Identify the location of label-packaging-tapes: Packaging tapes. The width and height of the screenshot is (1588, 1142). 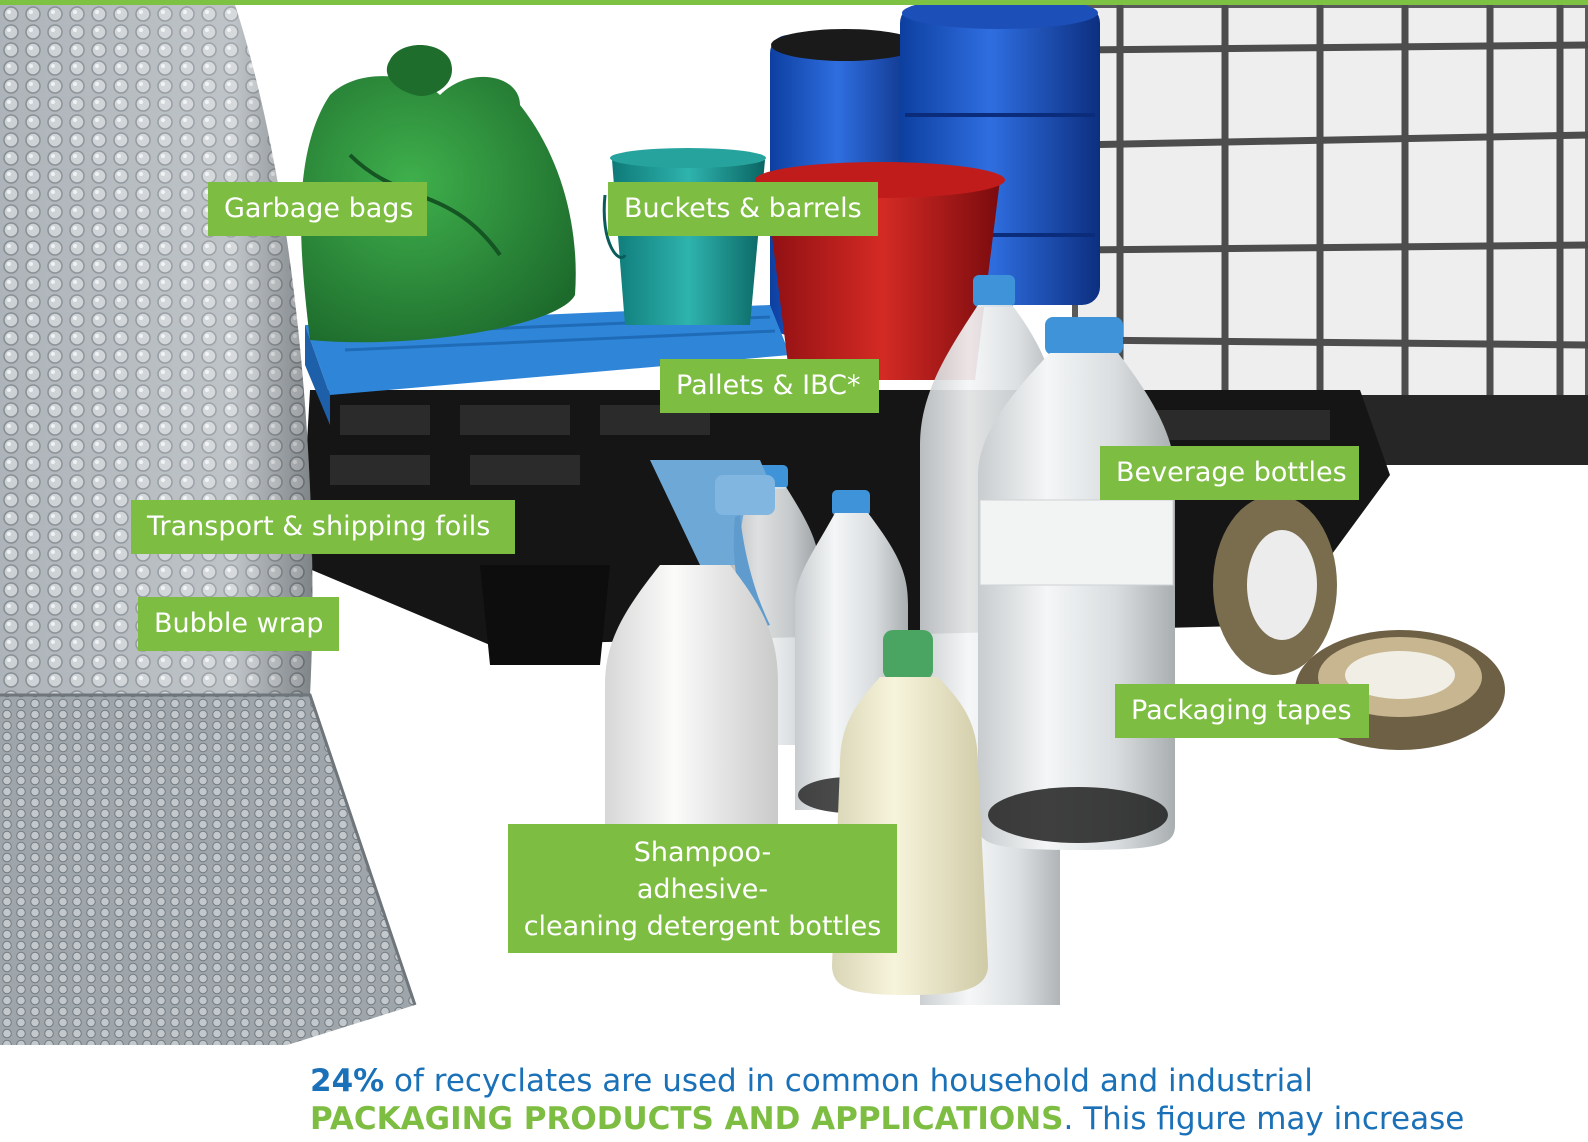
(1242, 711).